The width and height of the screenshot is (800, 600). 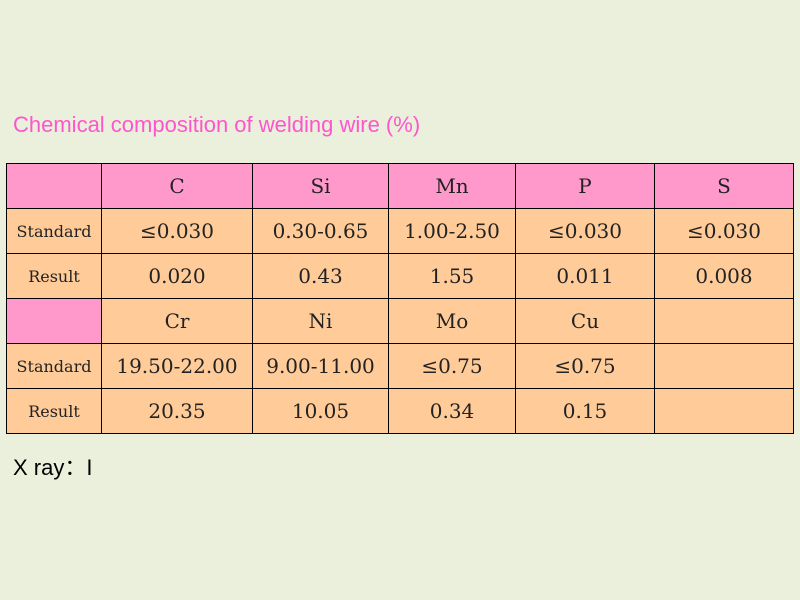 I want to click on result-cell-ni: 10.05, so click(x=320, y=411).